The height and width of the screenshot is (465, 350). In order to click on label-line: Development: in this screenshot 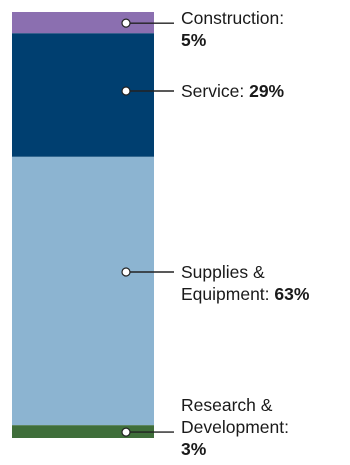, I will do `click(235, 427)`.